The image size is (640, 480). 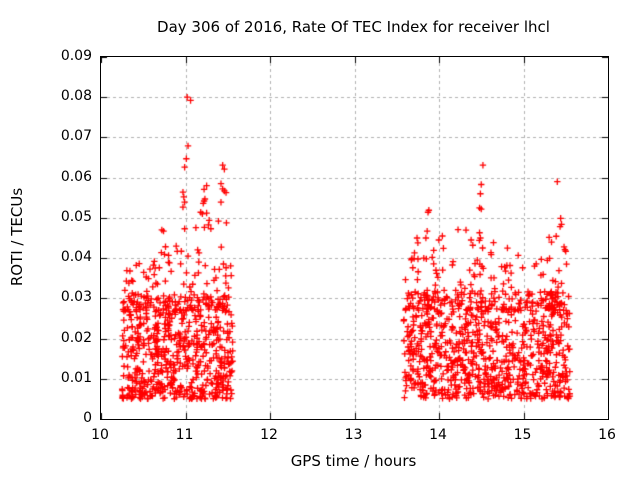 I want to click on y-tick-label: 0, so click(x=87, y=418).